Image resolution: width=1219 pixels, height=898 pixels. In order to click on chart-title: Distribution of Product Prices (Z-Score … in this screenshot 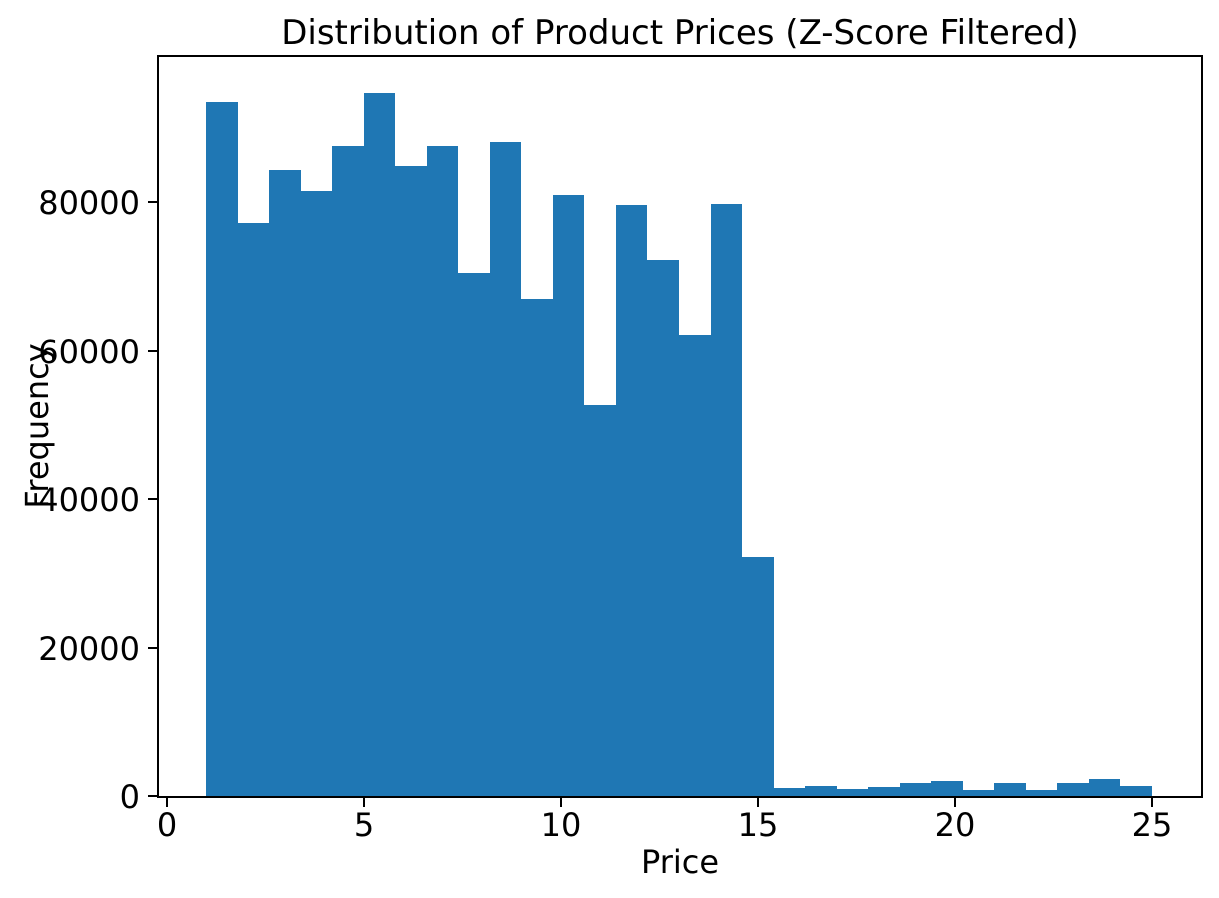, I will do `click(680, 33)`.